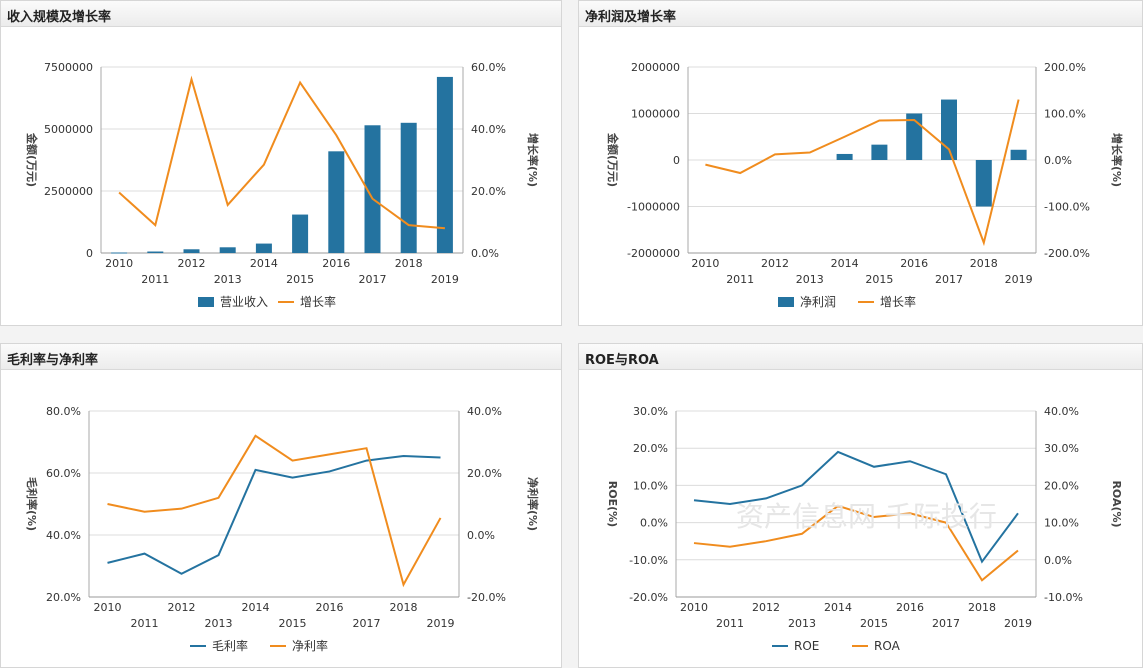  I want to click on right-axis-title: ROA(%), so click(1116, 503).